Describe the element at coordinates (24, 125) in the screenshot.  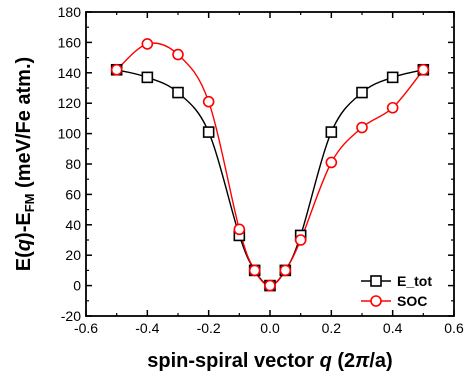
I see `y-title-part-5: (meV/Fe atm.)` at that location.